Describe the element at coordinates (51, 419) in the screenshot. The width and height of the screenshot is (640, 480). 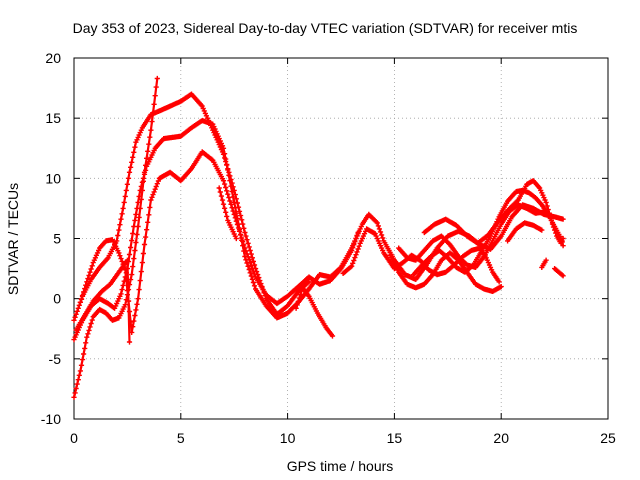
I see `y-tick-label: -10` at that location.